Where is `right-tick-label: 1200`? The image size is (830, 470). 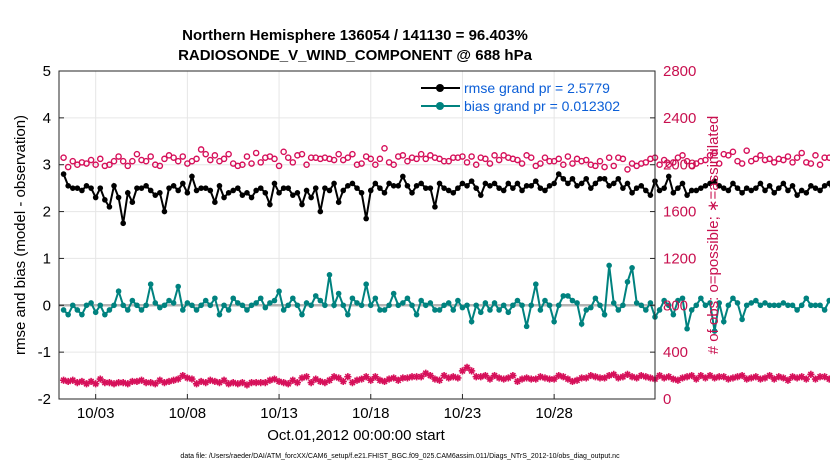 right-tick-label: 1200 is located at coordinates (679, 258).